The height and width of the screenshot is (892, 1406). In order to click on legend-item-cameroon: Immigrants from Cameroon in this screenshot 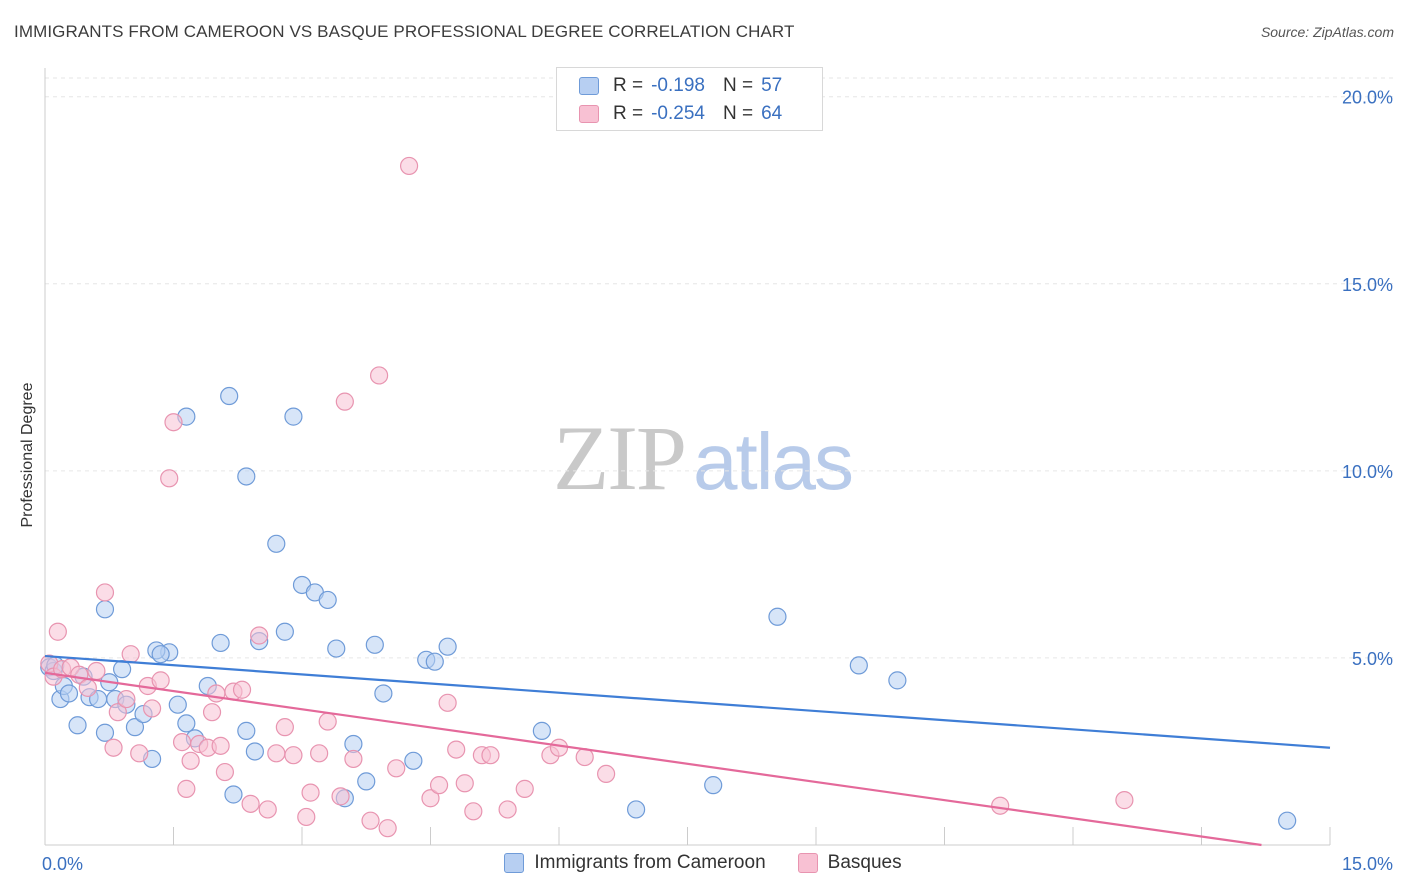, I will do `click(635, 863)`.